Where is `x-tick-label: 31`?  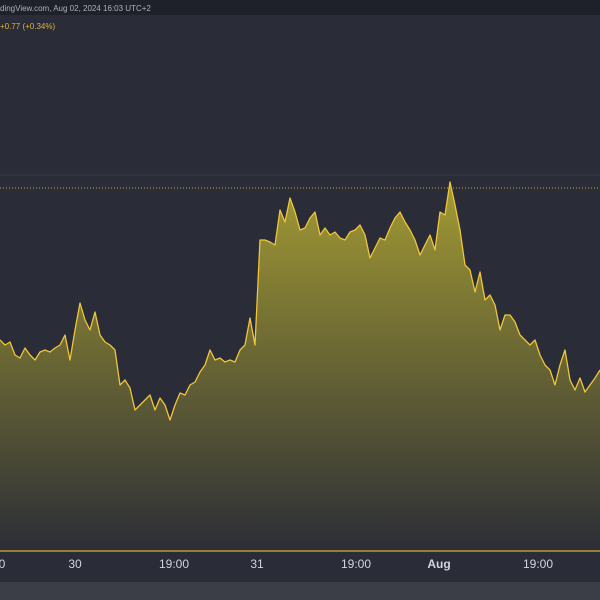
x-tick-label: 31 is located at coordinates (257, 564).